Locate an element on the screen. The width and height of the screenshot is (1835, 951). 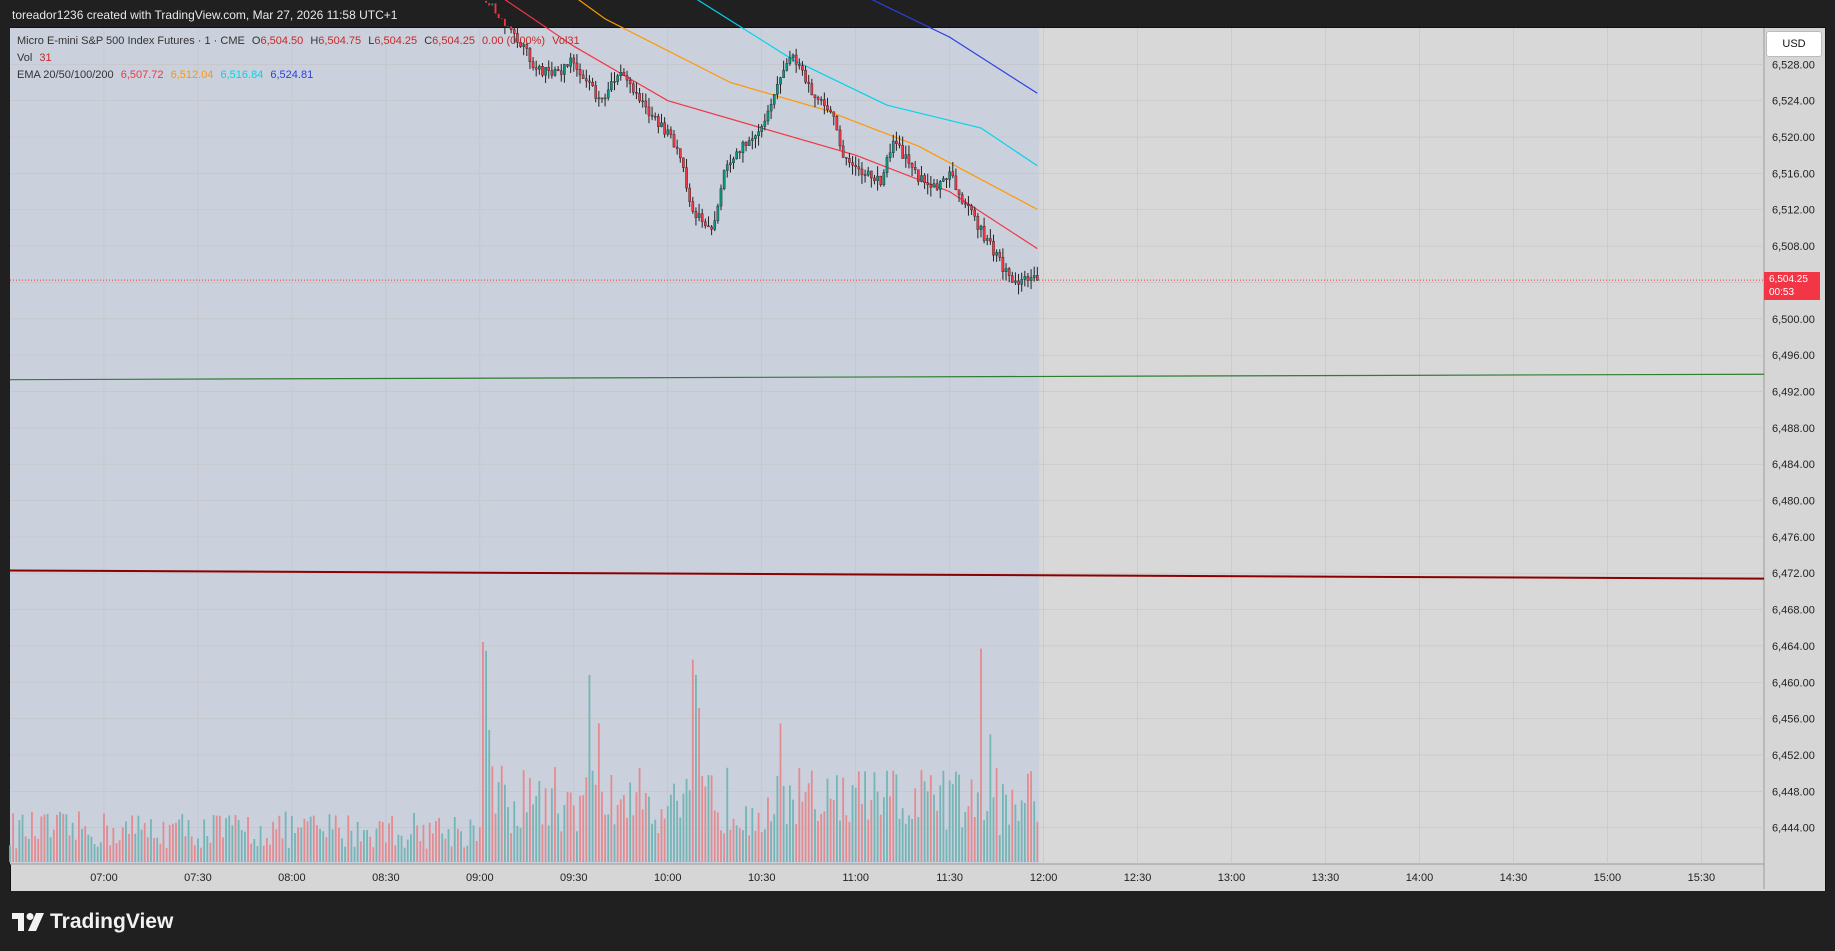
legend-ema-label: EMA 20/50/100/200 is located at coordinates (65, 75).